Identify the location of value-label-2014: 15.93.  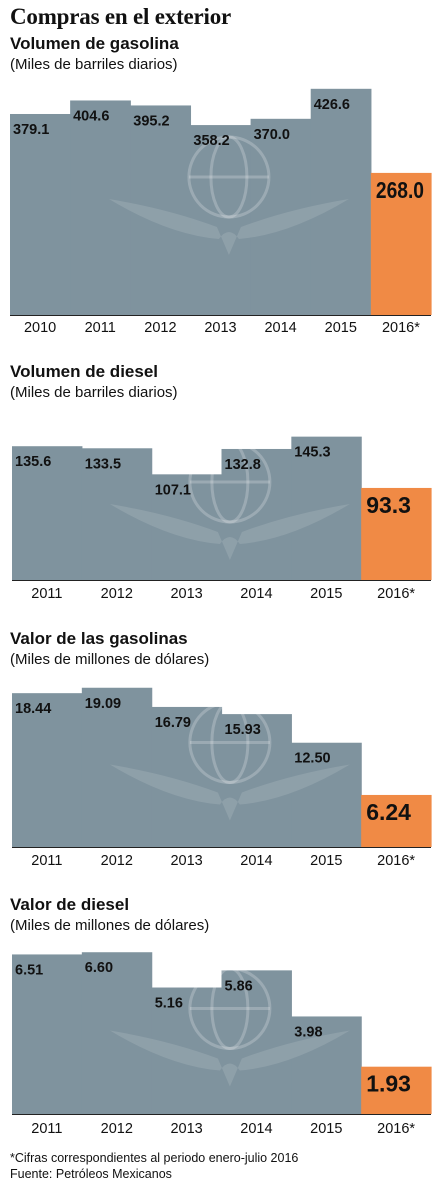
(243, 730).